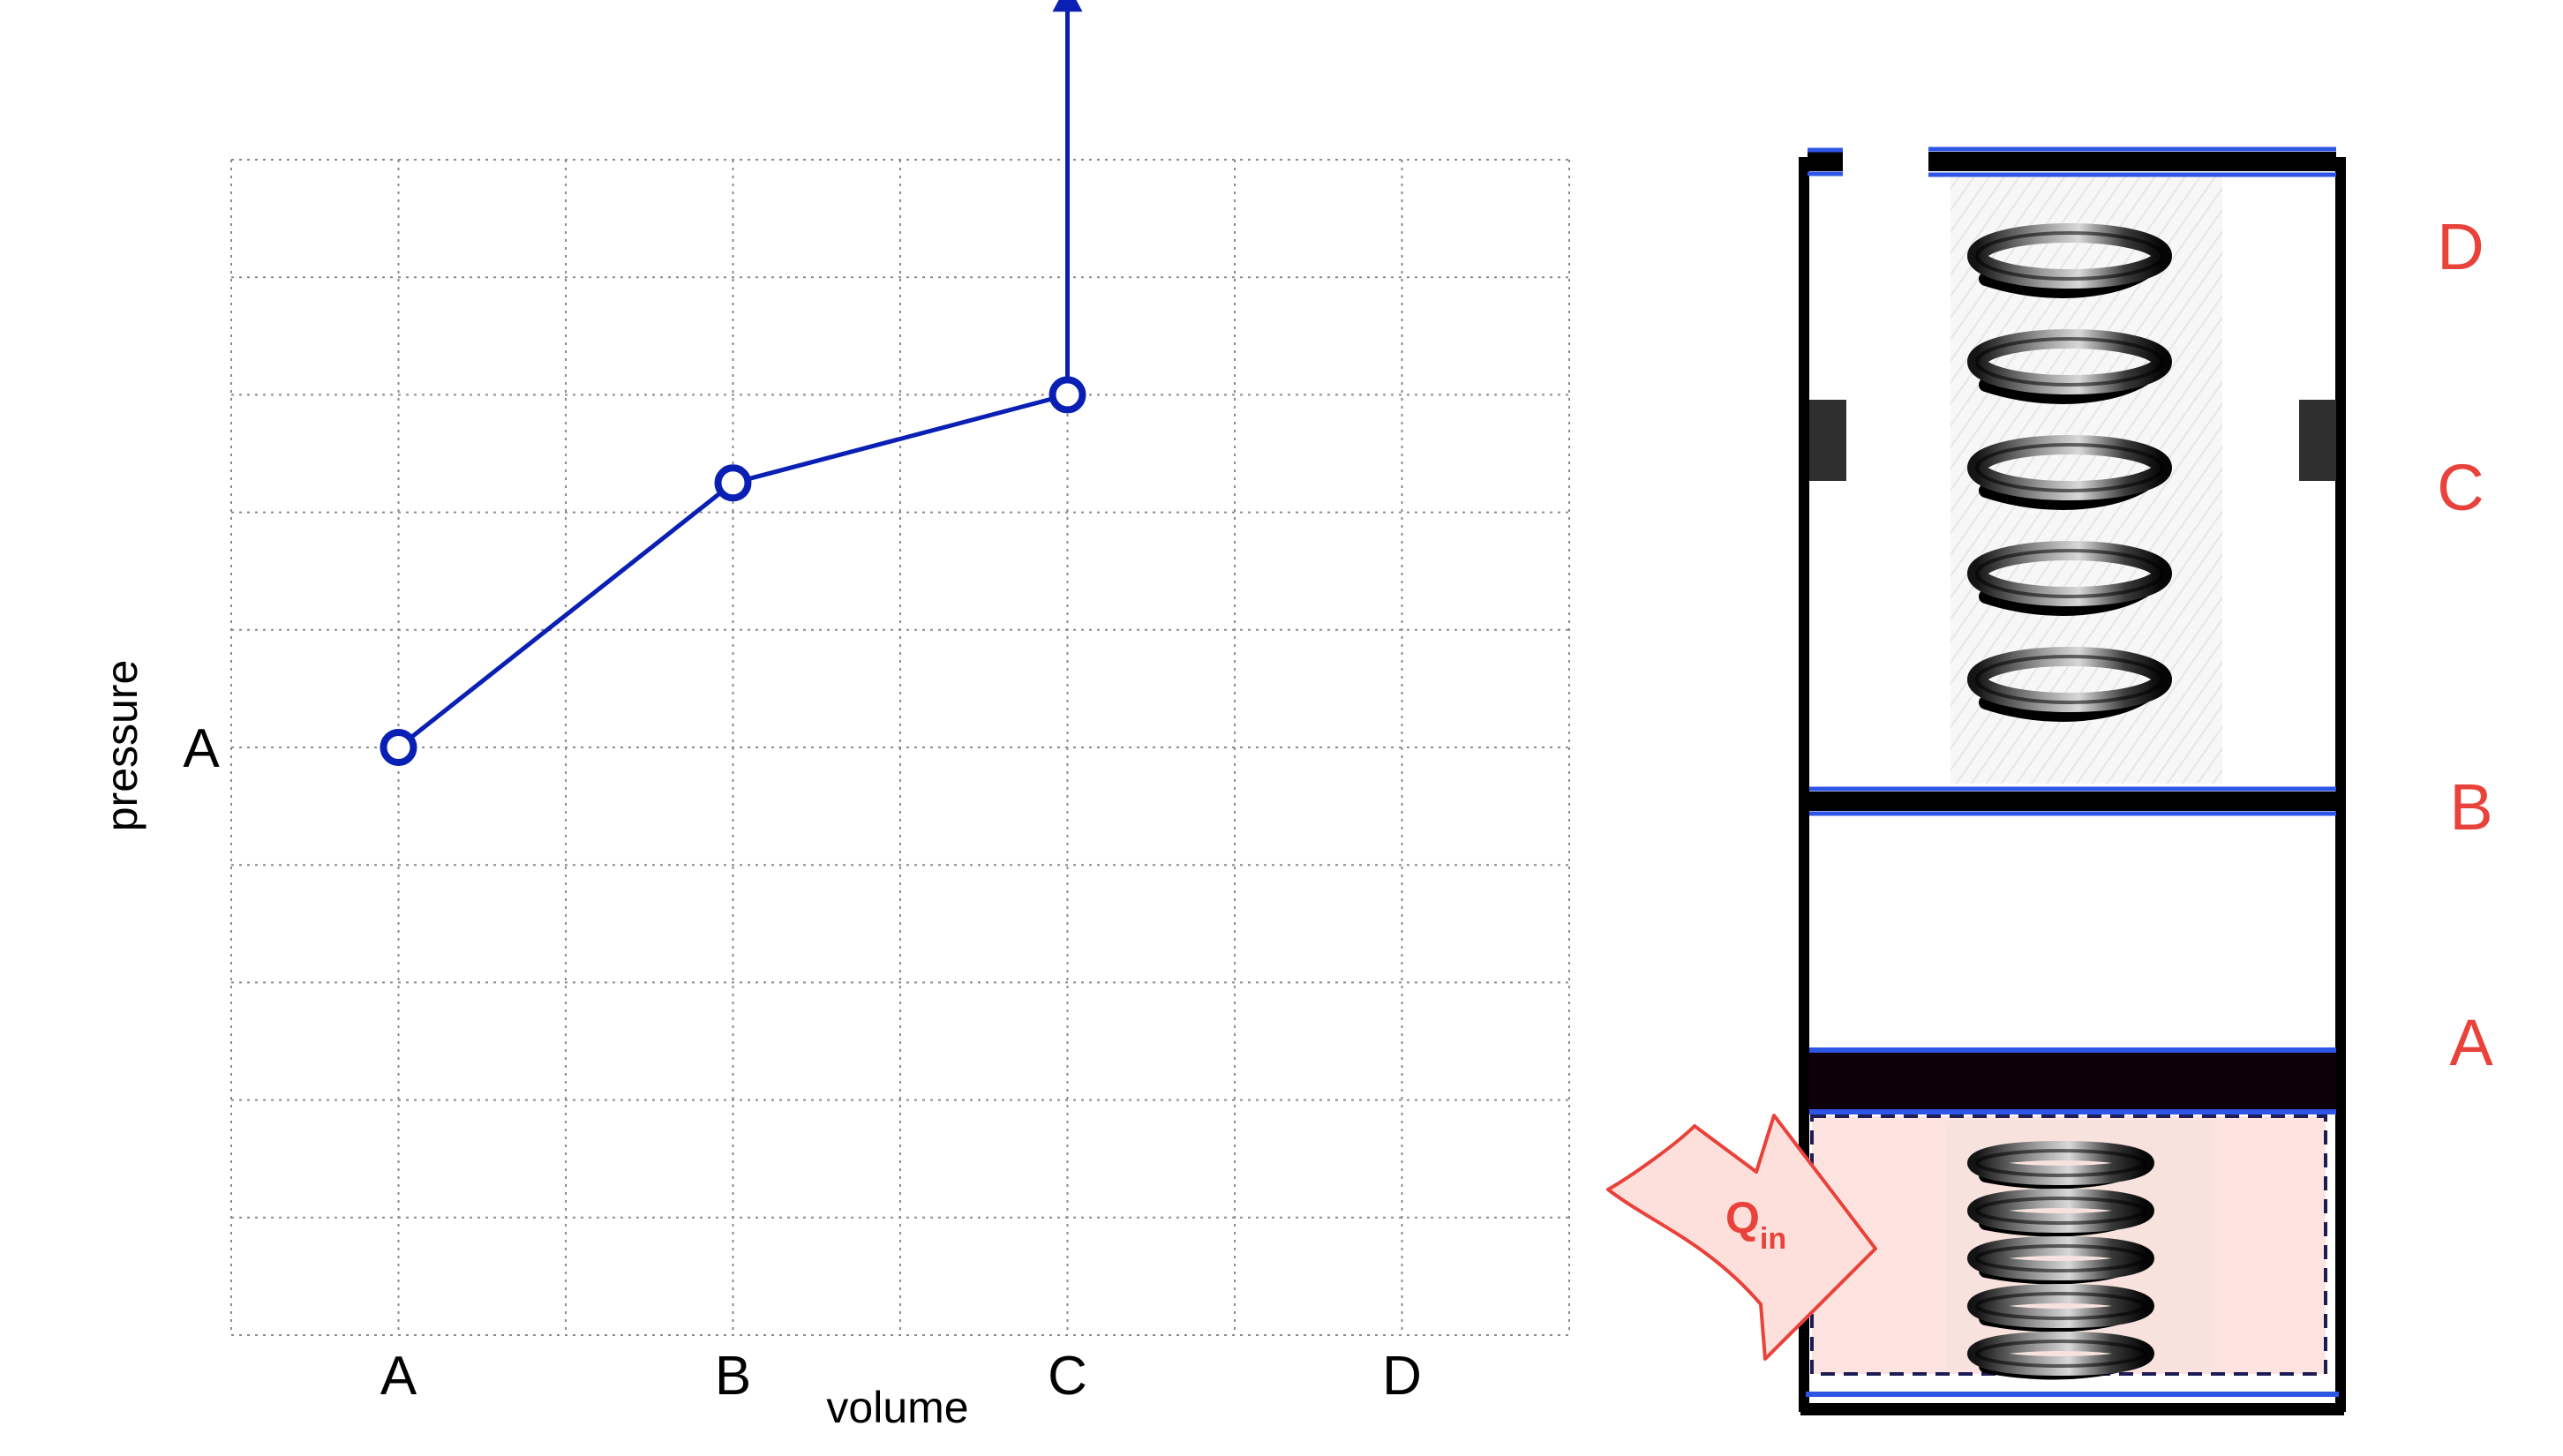 The width and height of the screenshot is (2563, 1456). What do you see at coordinates (1067, 6) in the screenshot?
I see `process-arrow-head` at bounding box center [1067, 6].